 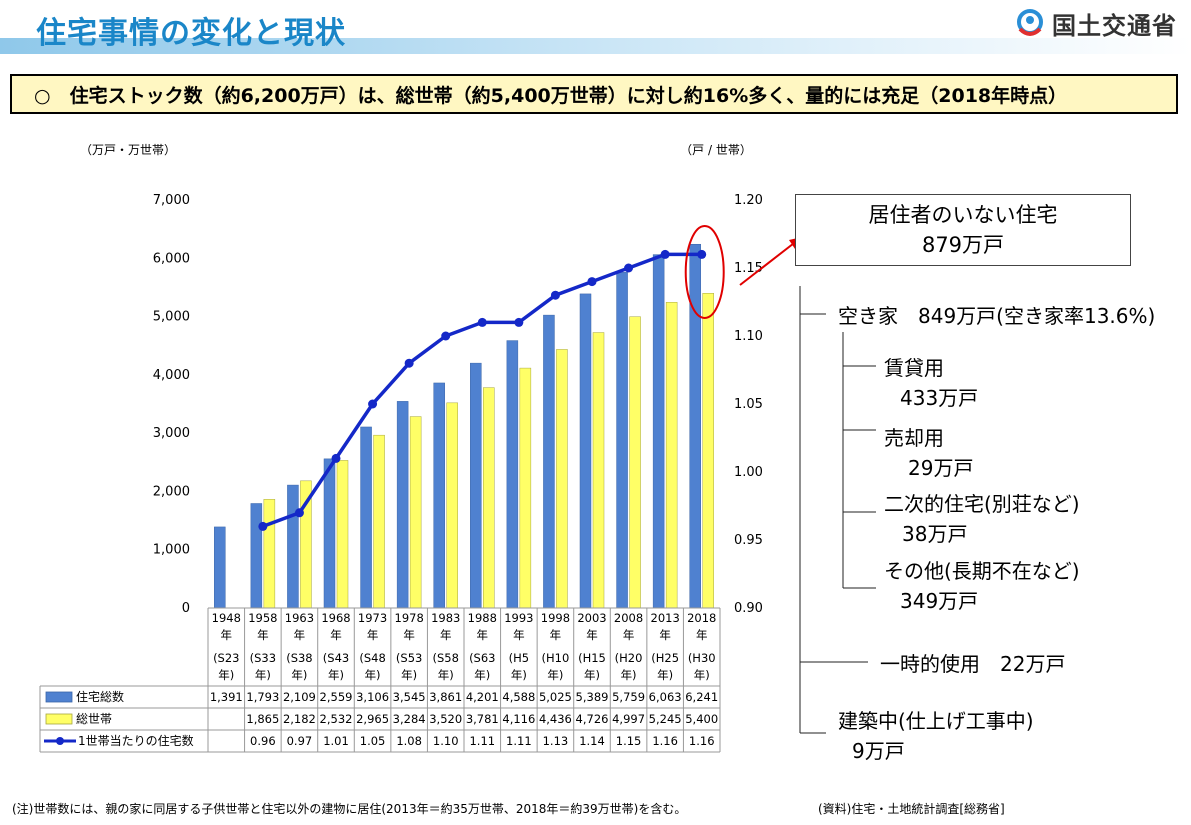 I want to click on table-cell-value: 1.10, so click(x=446, y=741).